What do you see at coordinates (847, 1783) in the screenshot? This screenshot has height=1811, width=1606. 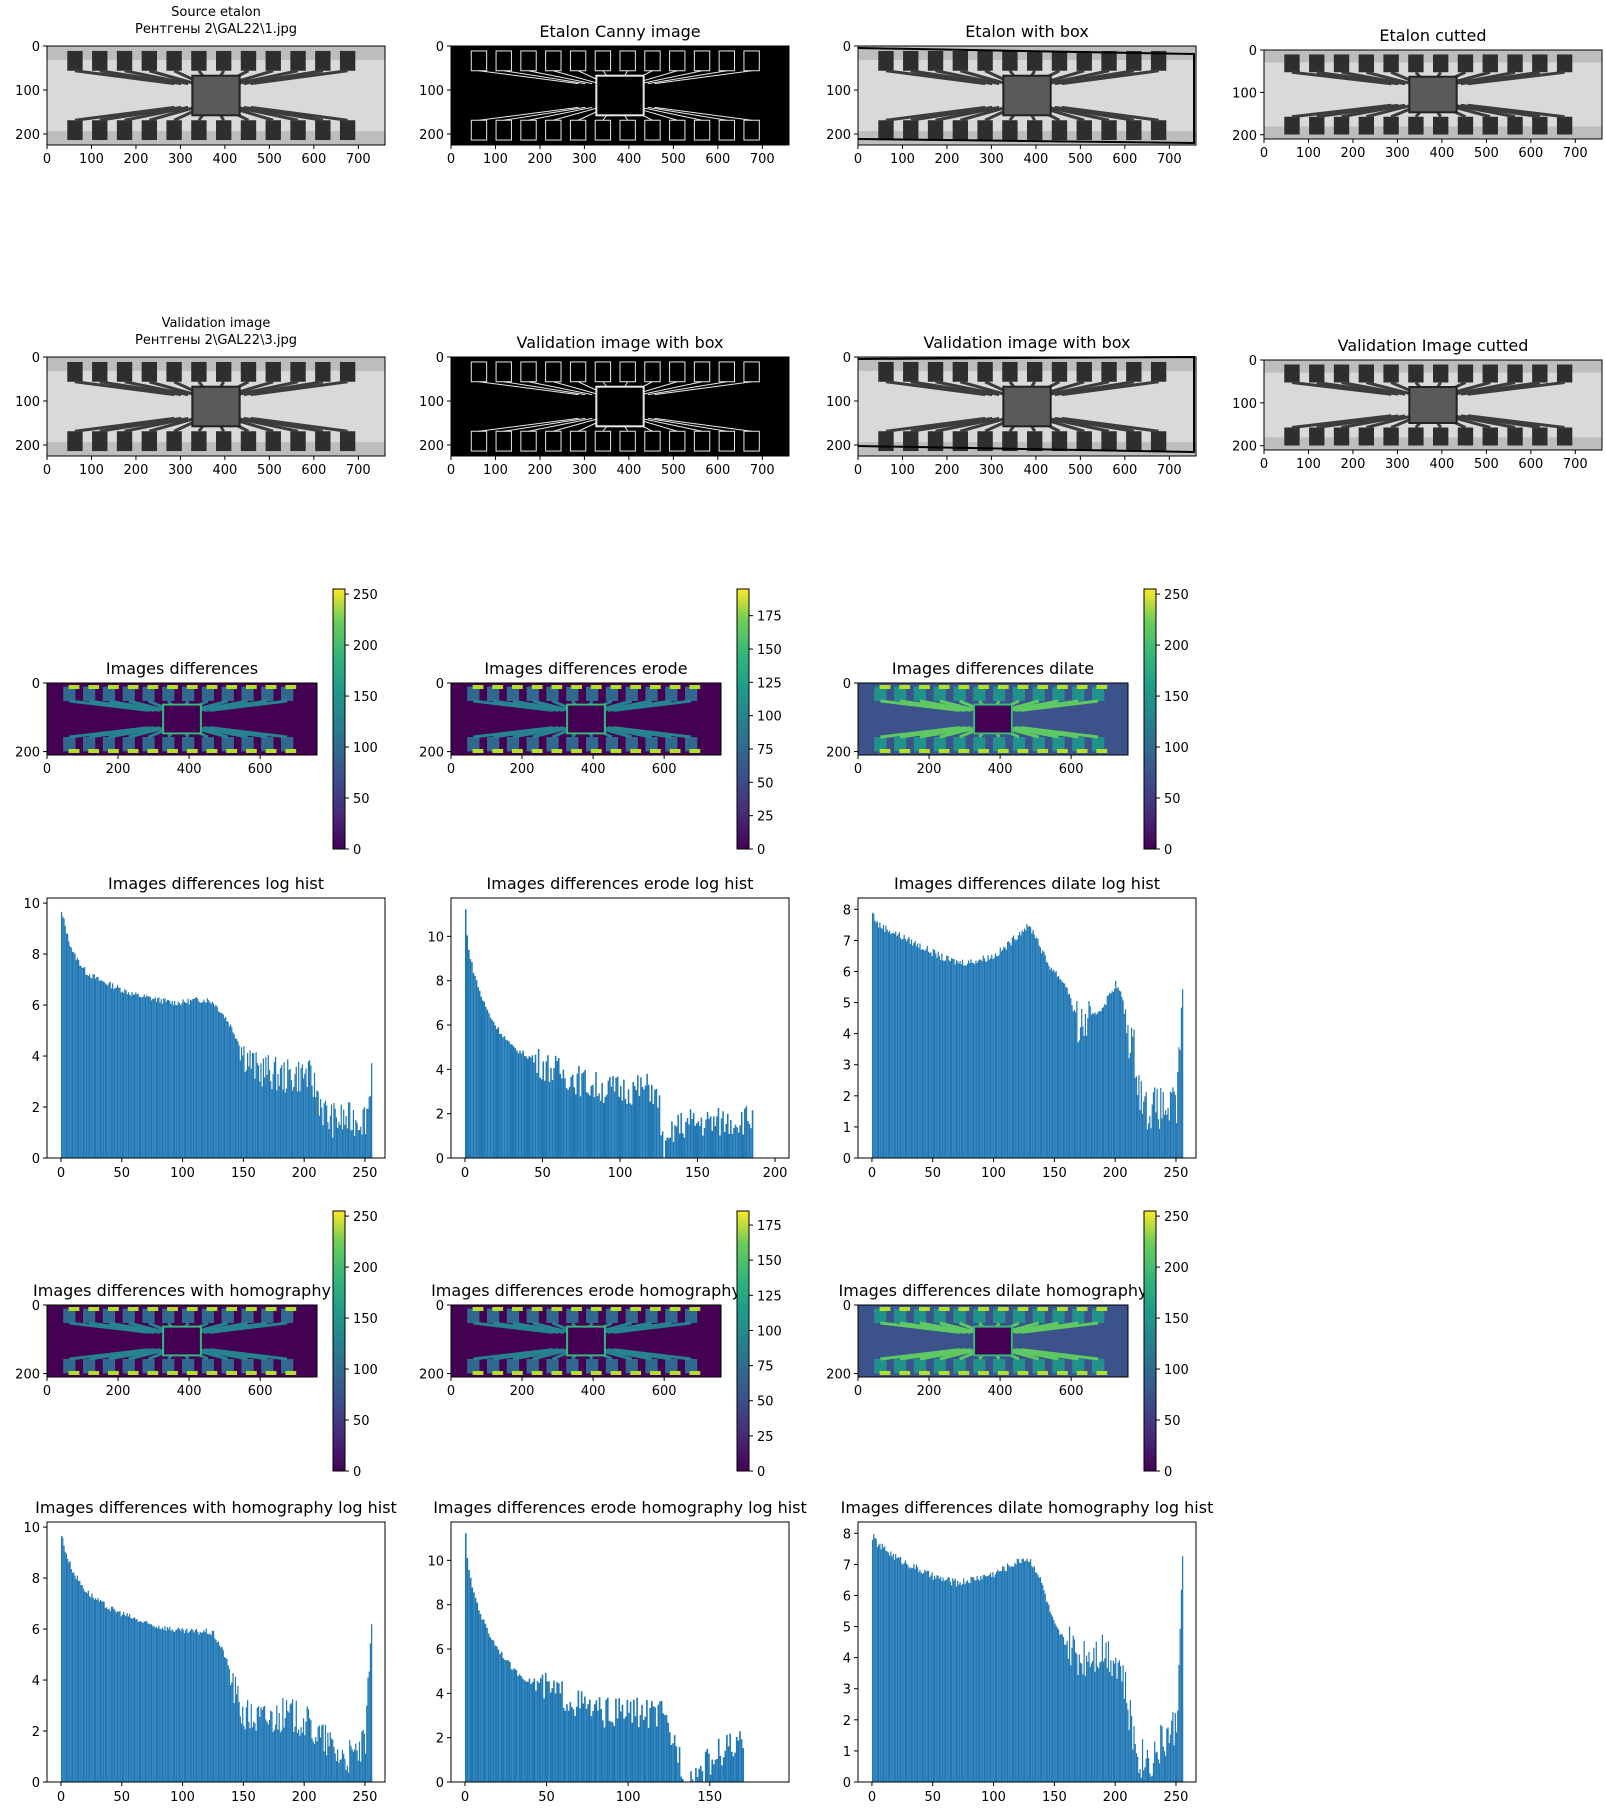 I see `y-tick-label: 0` at bounding box center [847, 1783].